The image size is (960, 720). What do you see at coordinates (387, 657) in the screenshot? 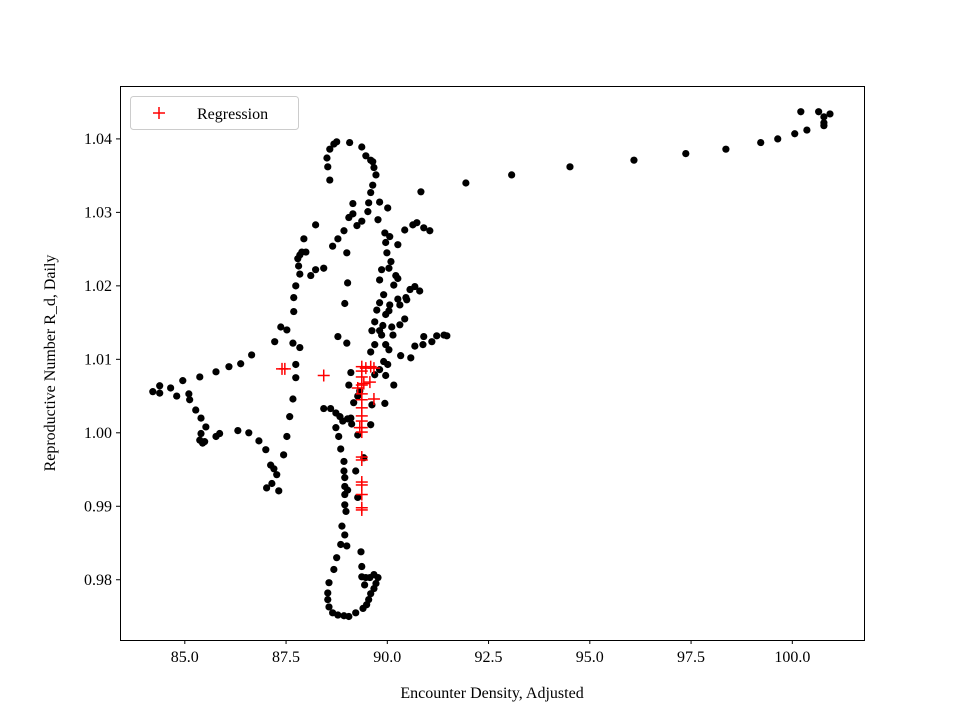
I see `x-tick-label: 90.0` at bounding box center [387, 657].